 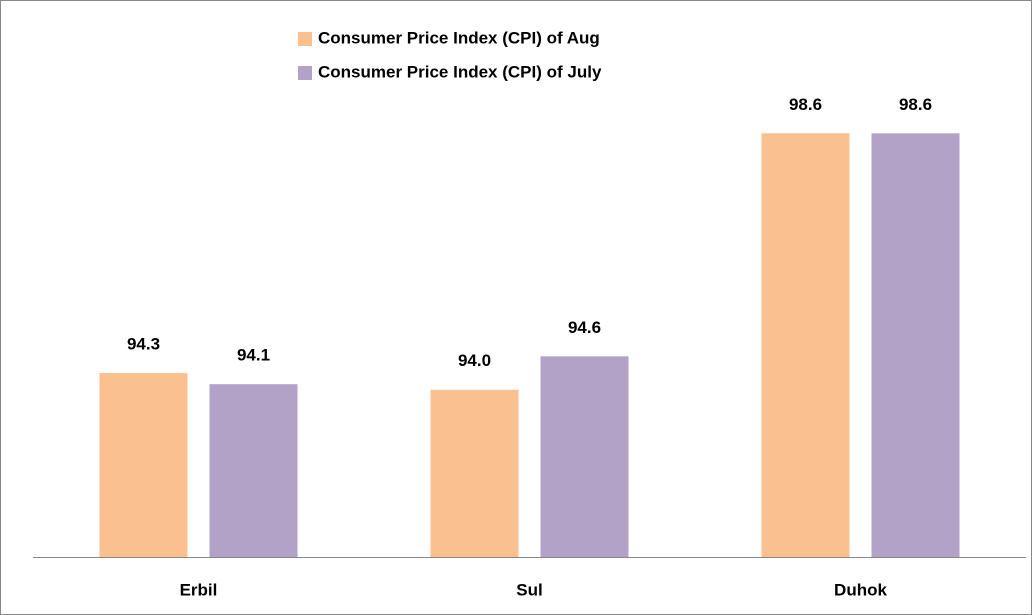 I want to click on x-tick-label: Duhok, so click(x=860, y=589).